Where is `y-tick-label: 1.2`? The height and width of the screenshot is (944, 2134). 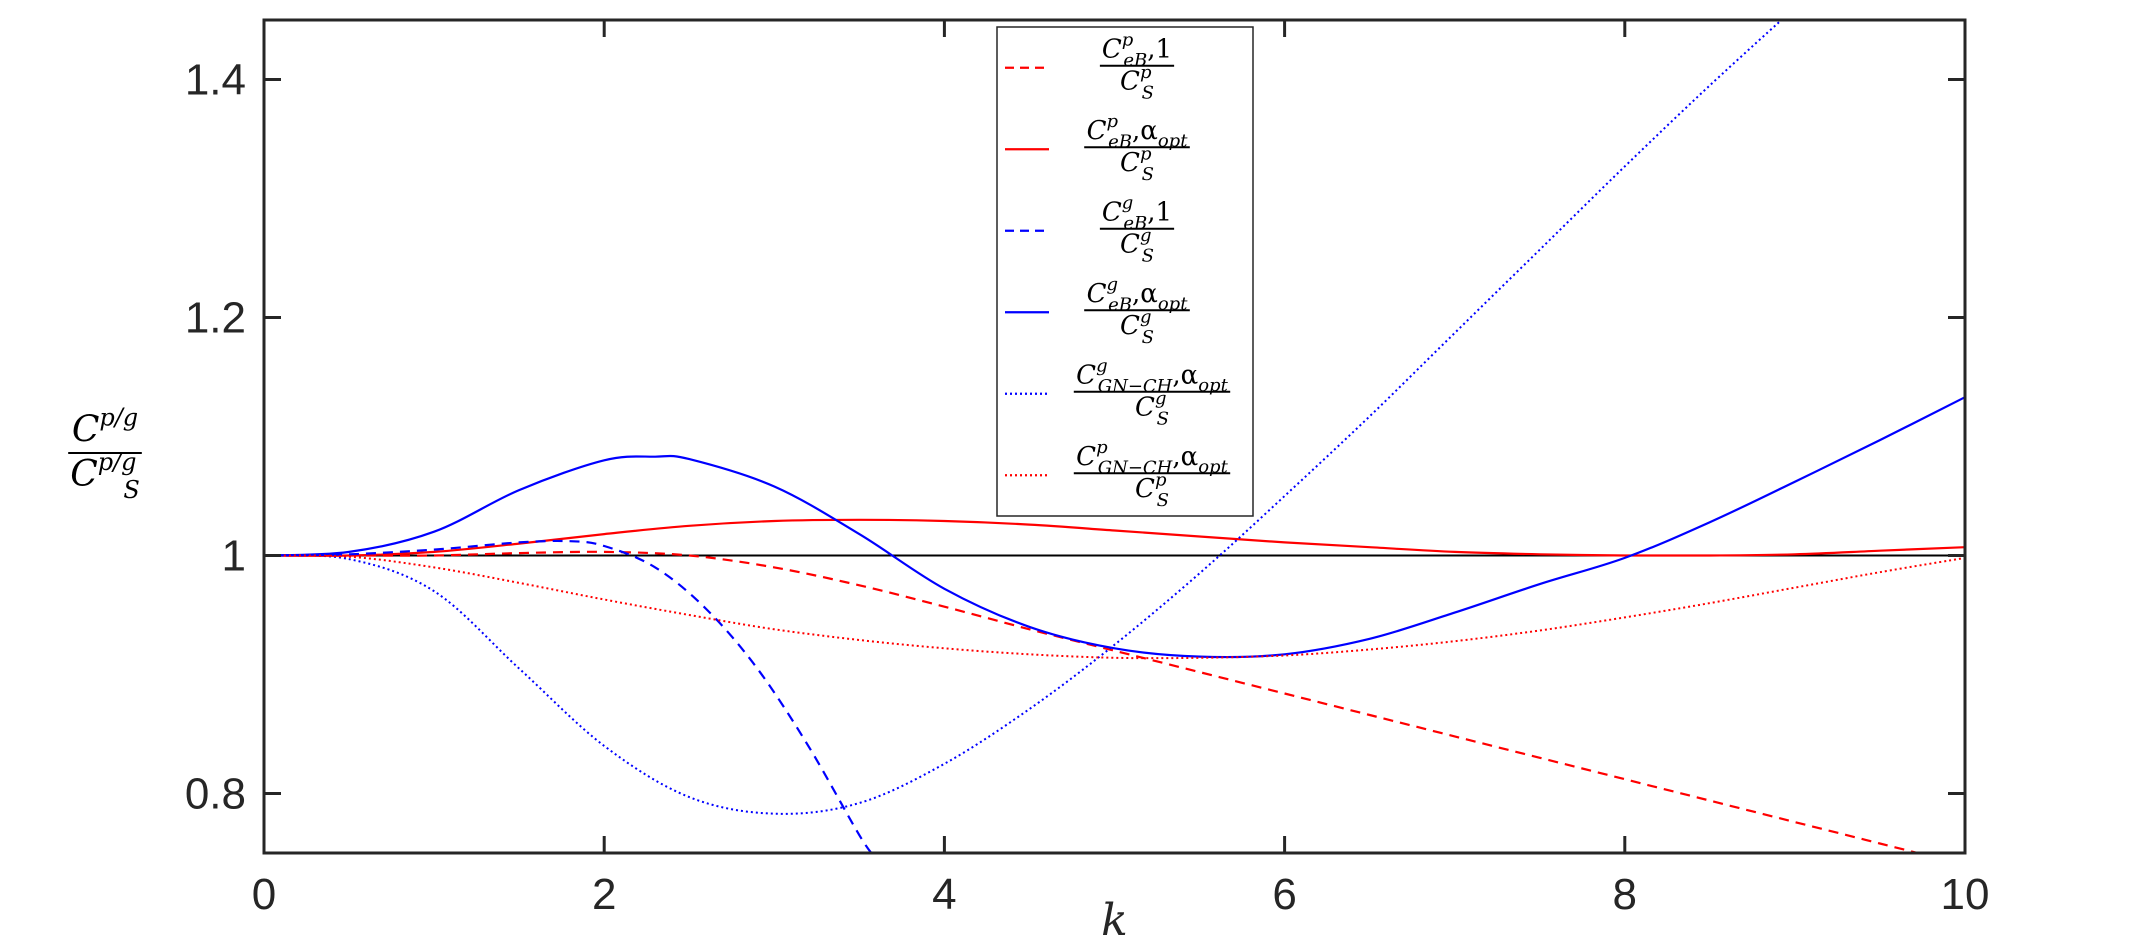
y-tick-label: 1.2 is located at coordinates (215, 318).